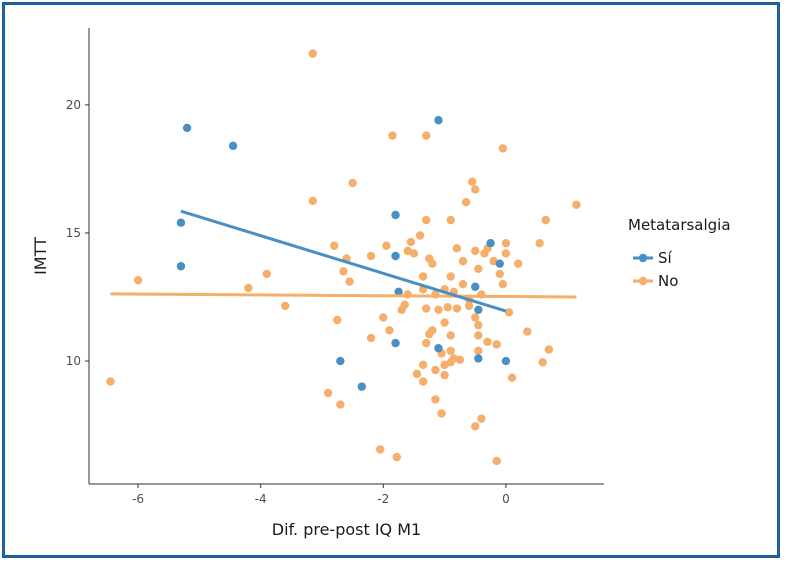 The width and height of the screenshot is (786, 564). What do you see at coordinates (73, 233) in the screenshot?
I see `y-tick-label: 15` at bounding box center [73, 233].